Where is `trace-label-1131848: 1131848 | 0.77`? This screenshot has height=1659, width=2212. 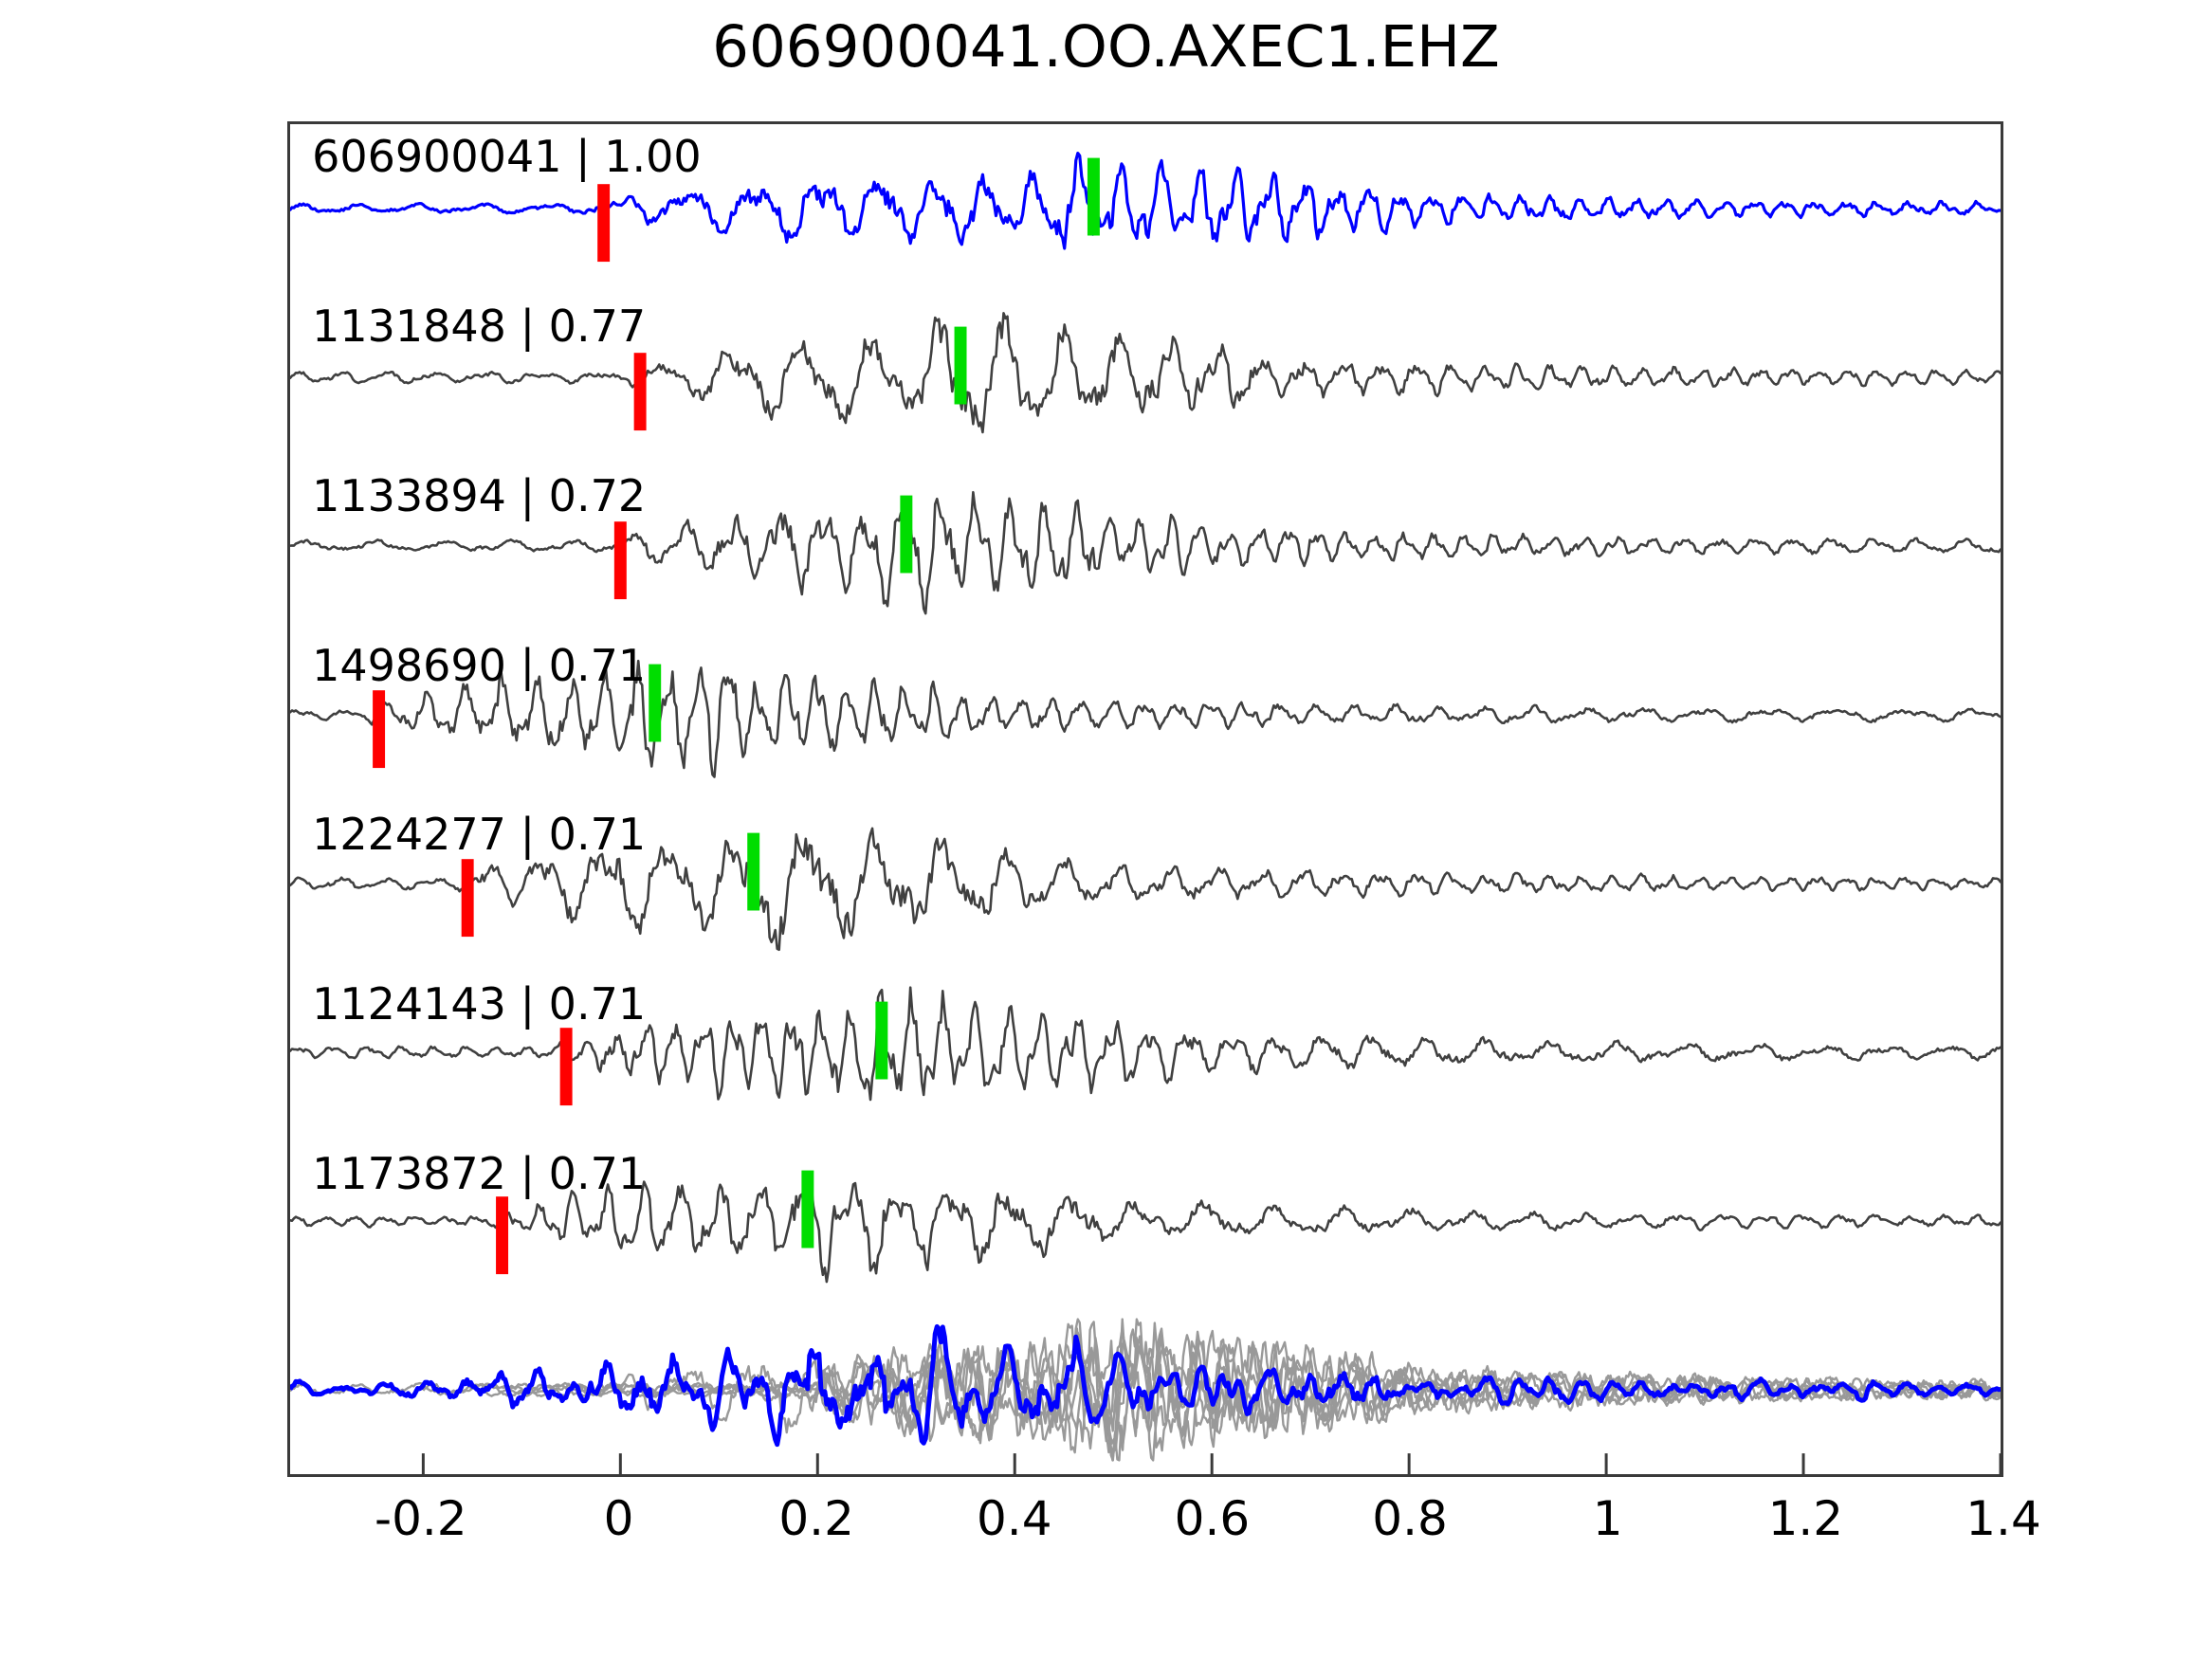 trace-label-1131848: 1131848 | 0.77 is located at coordinates (479, 327).